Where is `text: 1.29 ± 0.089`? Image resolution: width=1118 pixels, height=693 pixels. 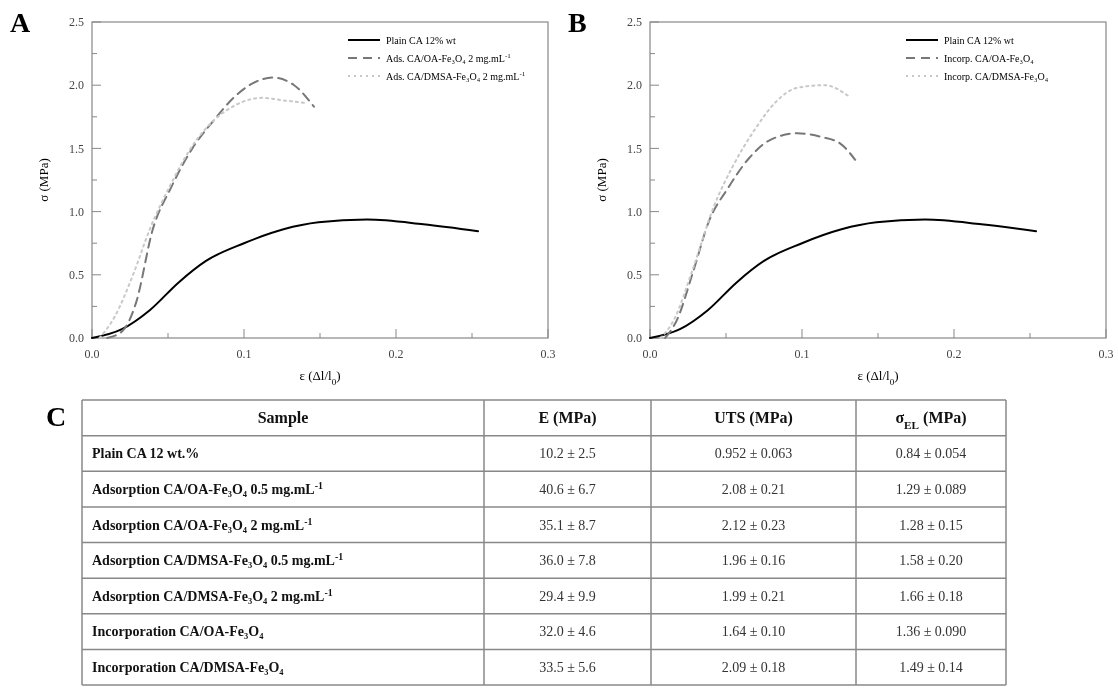 text: 1.29 ± 0.089 is located at coordinates (931, 489).